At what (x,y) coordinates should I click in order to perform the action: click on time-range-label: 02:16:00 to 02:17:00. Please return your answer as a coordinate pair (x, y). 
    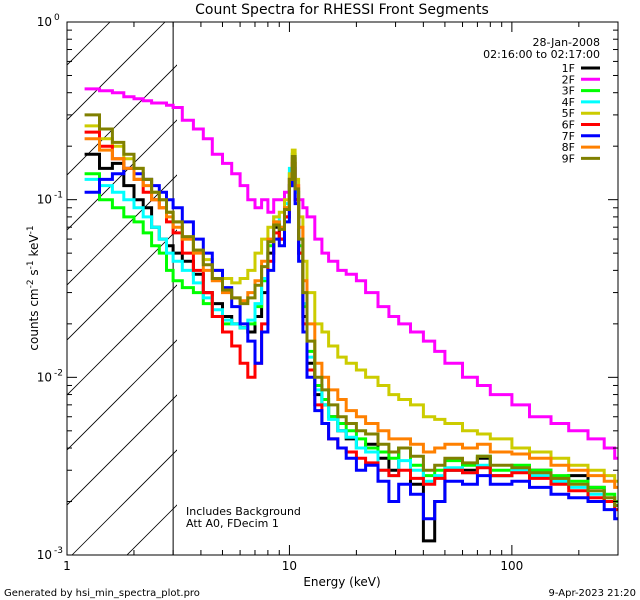
    Looking at the image, I should click on (541, 54).